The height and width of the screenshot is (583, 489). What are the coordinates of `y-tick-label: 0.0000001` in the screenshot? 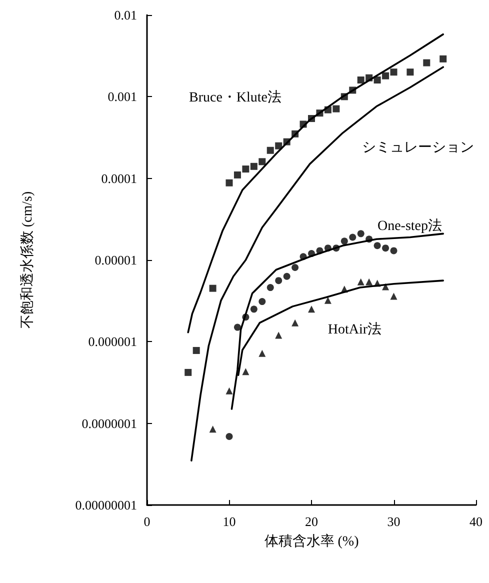 It's located at (109, 423).